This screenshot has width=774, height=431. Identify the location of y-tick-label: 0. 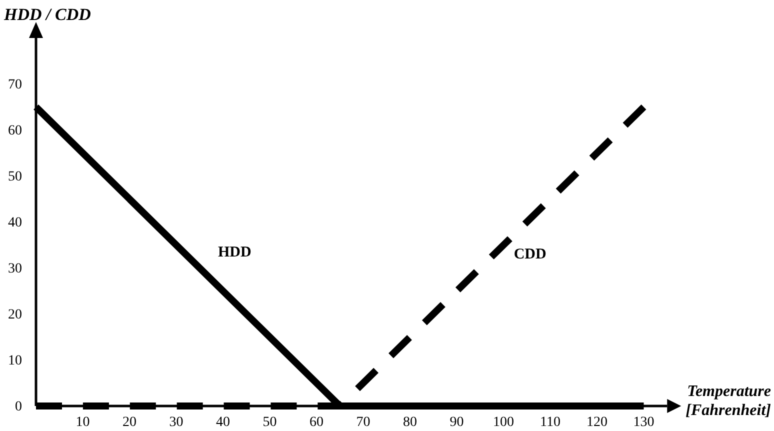
(18, 406).